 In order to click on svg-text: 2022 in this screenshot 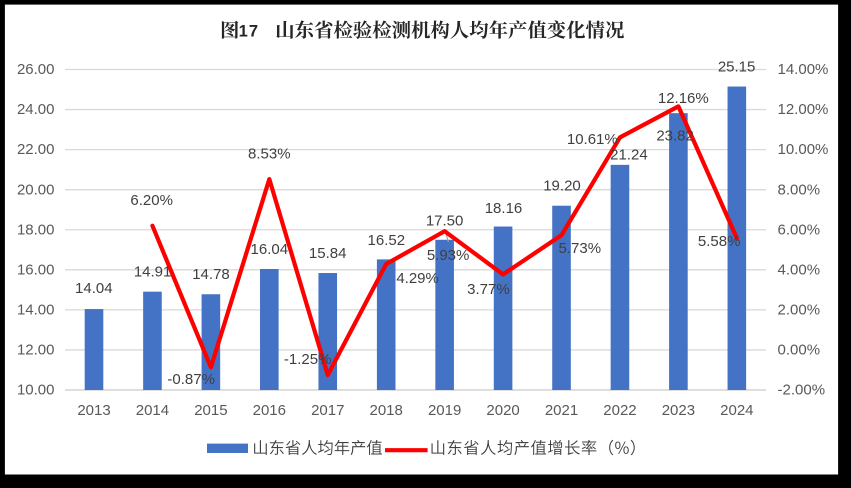, I will do `click(619, 410)`.